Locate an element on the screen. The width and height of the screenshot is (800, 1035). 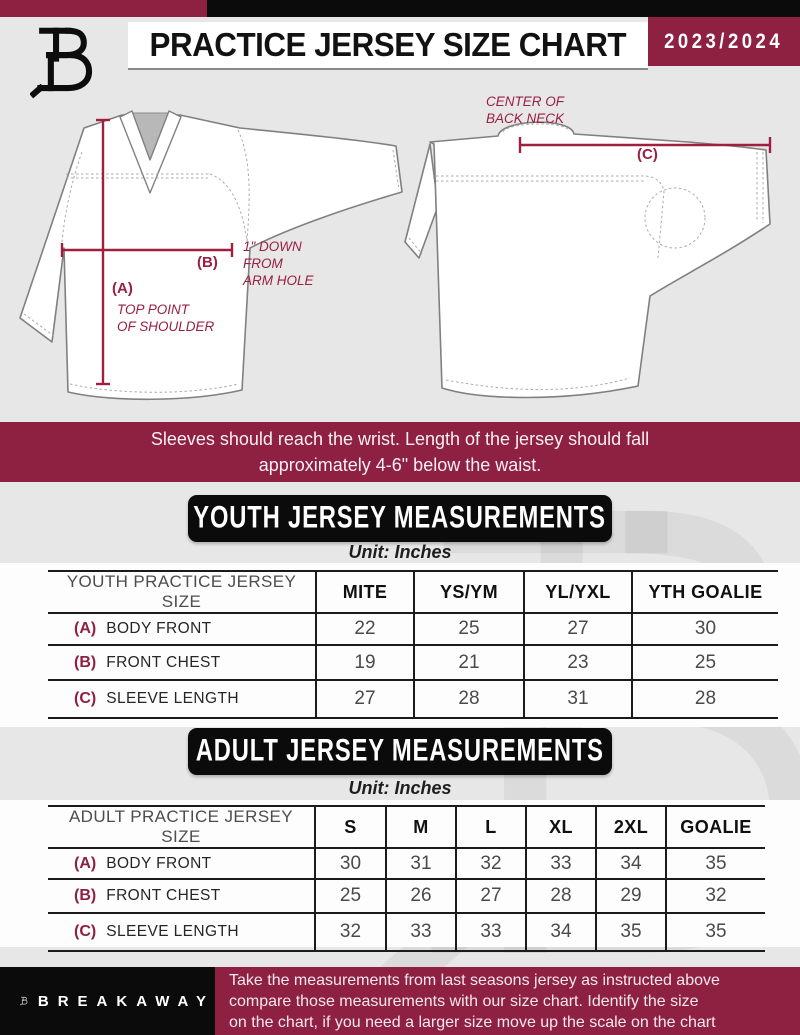
youth-section-title: YOUTH JERSEY MEASUREMENTS is located at coordinates (400, 518).